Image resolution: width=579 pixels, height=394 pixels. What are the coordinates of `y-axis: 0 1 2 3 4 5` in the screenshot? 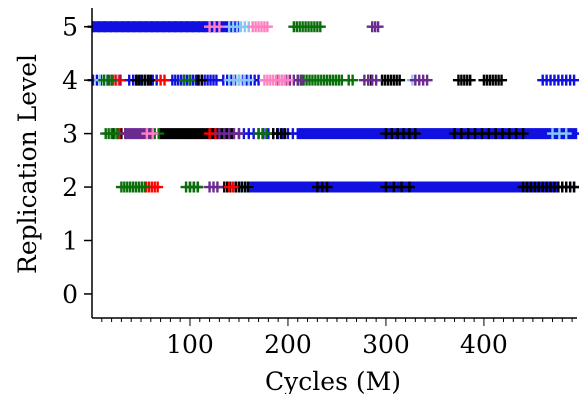 It's located at (77, 163).